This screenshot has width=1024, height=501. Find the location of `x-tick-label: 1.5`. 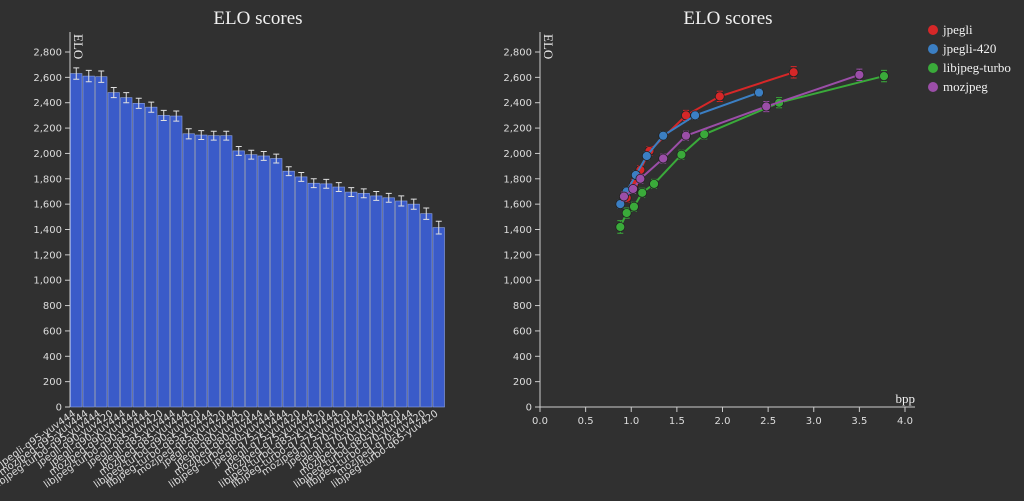

x-tick-label: 1.5 is located at coordinates (677, 421).